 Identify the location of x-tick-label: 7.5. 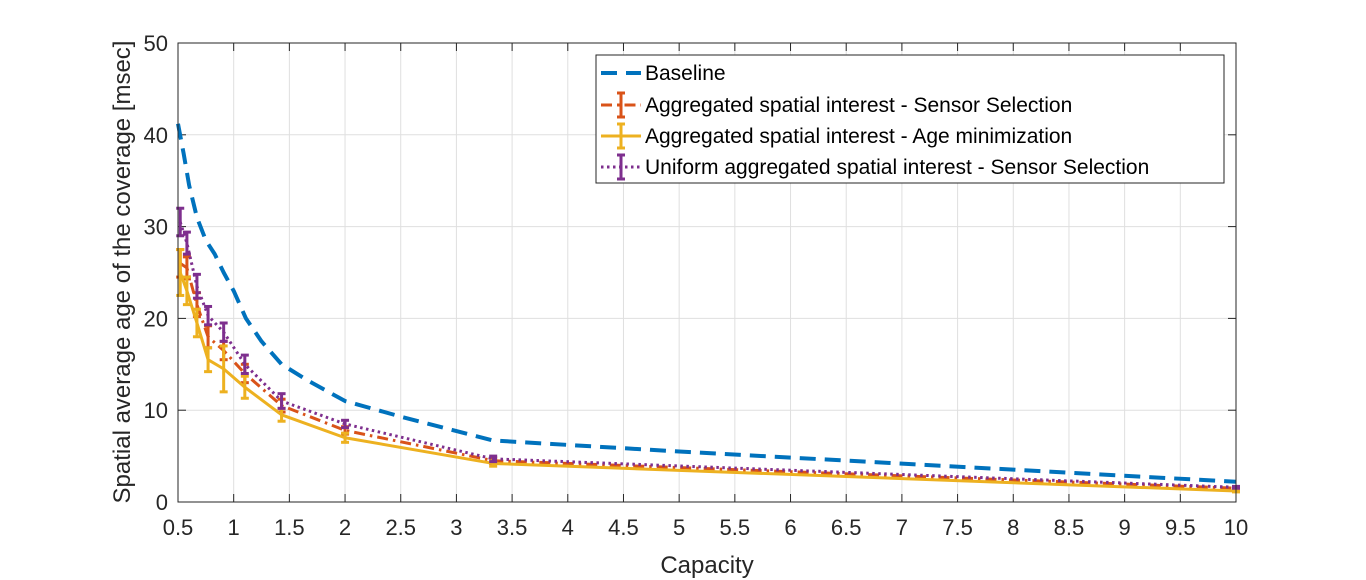
(957, 527).